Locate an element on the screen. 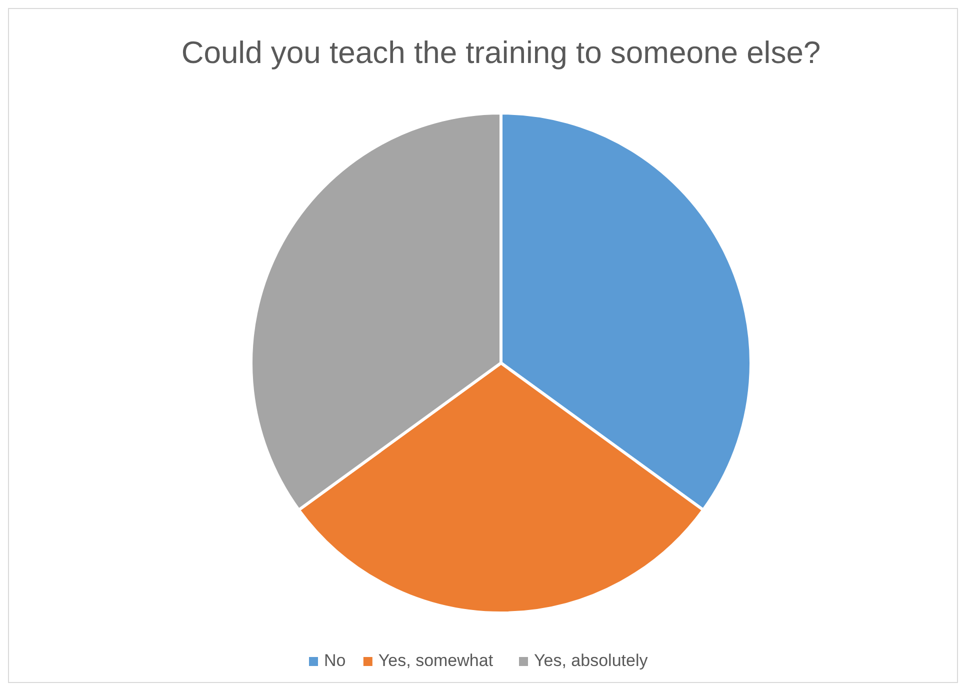  legend-label: Yes, absolutely is located at coordinates (591, 660).